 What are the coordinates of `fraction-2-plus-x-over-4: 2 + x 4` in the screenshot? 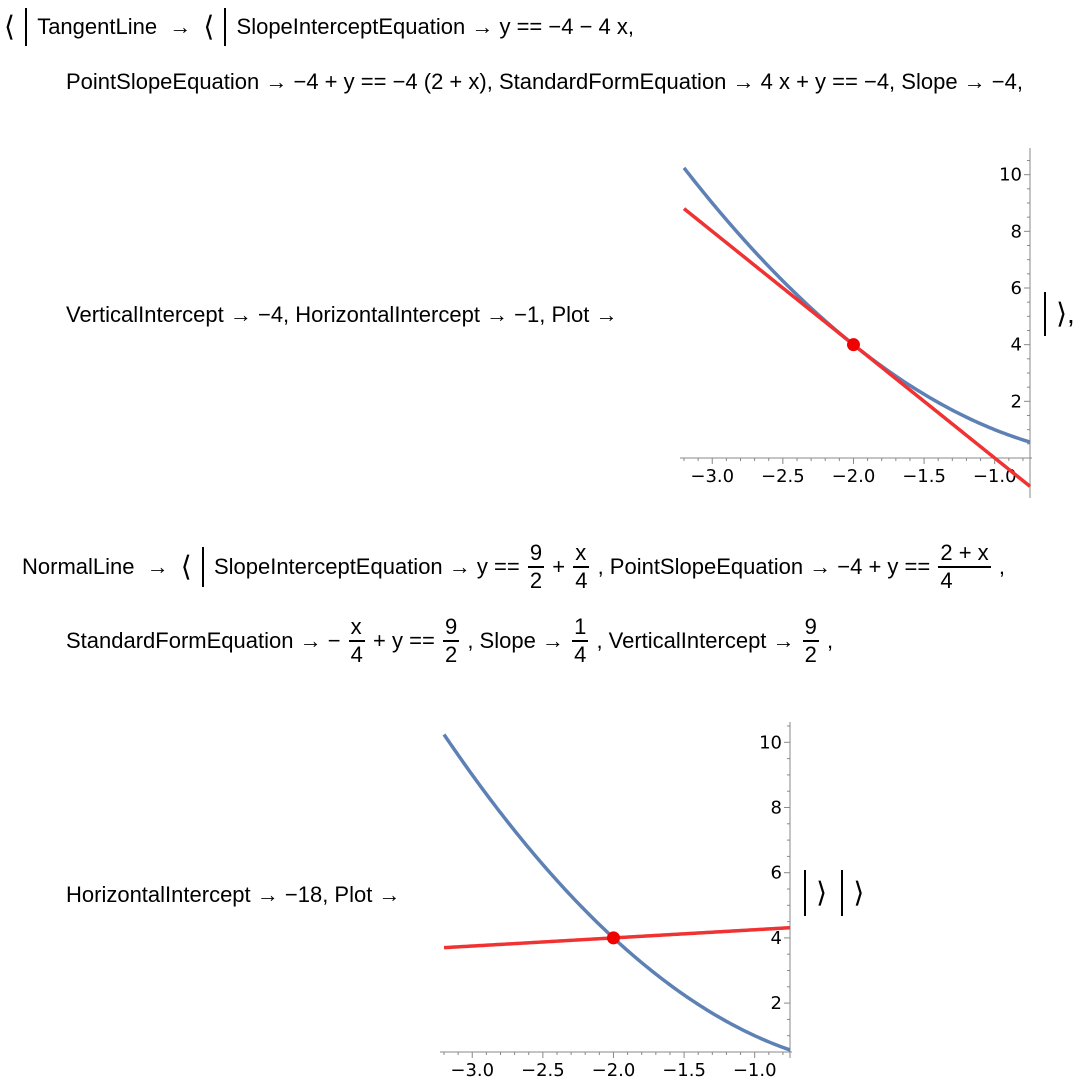 It's located at (964, 567).